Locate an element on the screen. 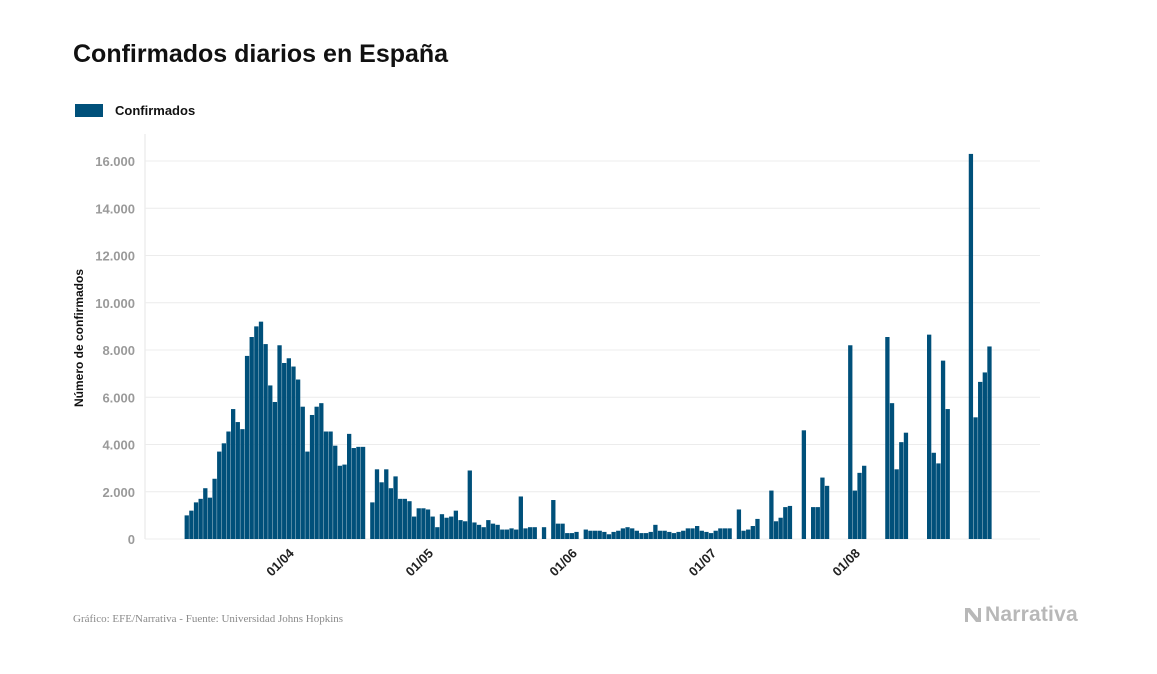 The image size is (1157, 674). y-tick-label: 14.000 is located at coordinates (115, 208).